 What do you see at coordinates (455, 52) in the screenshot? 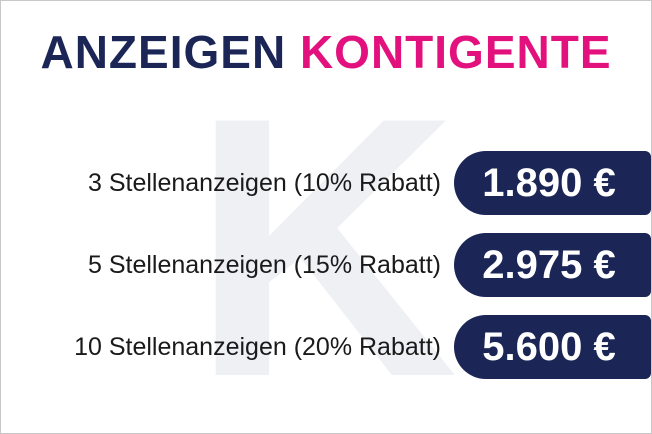
I see `title-part: KONTIGENTE` at bounding box center [455, 52].